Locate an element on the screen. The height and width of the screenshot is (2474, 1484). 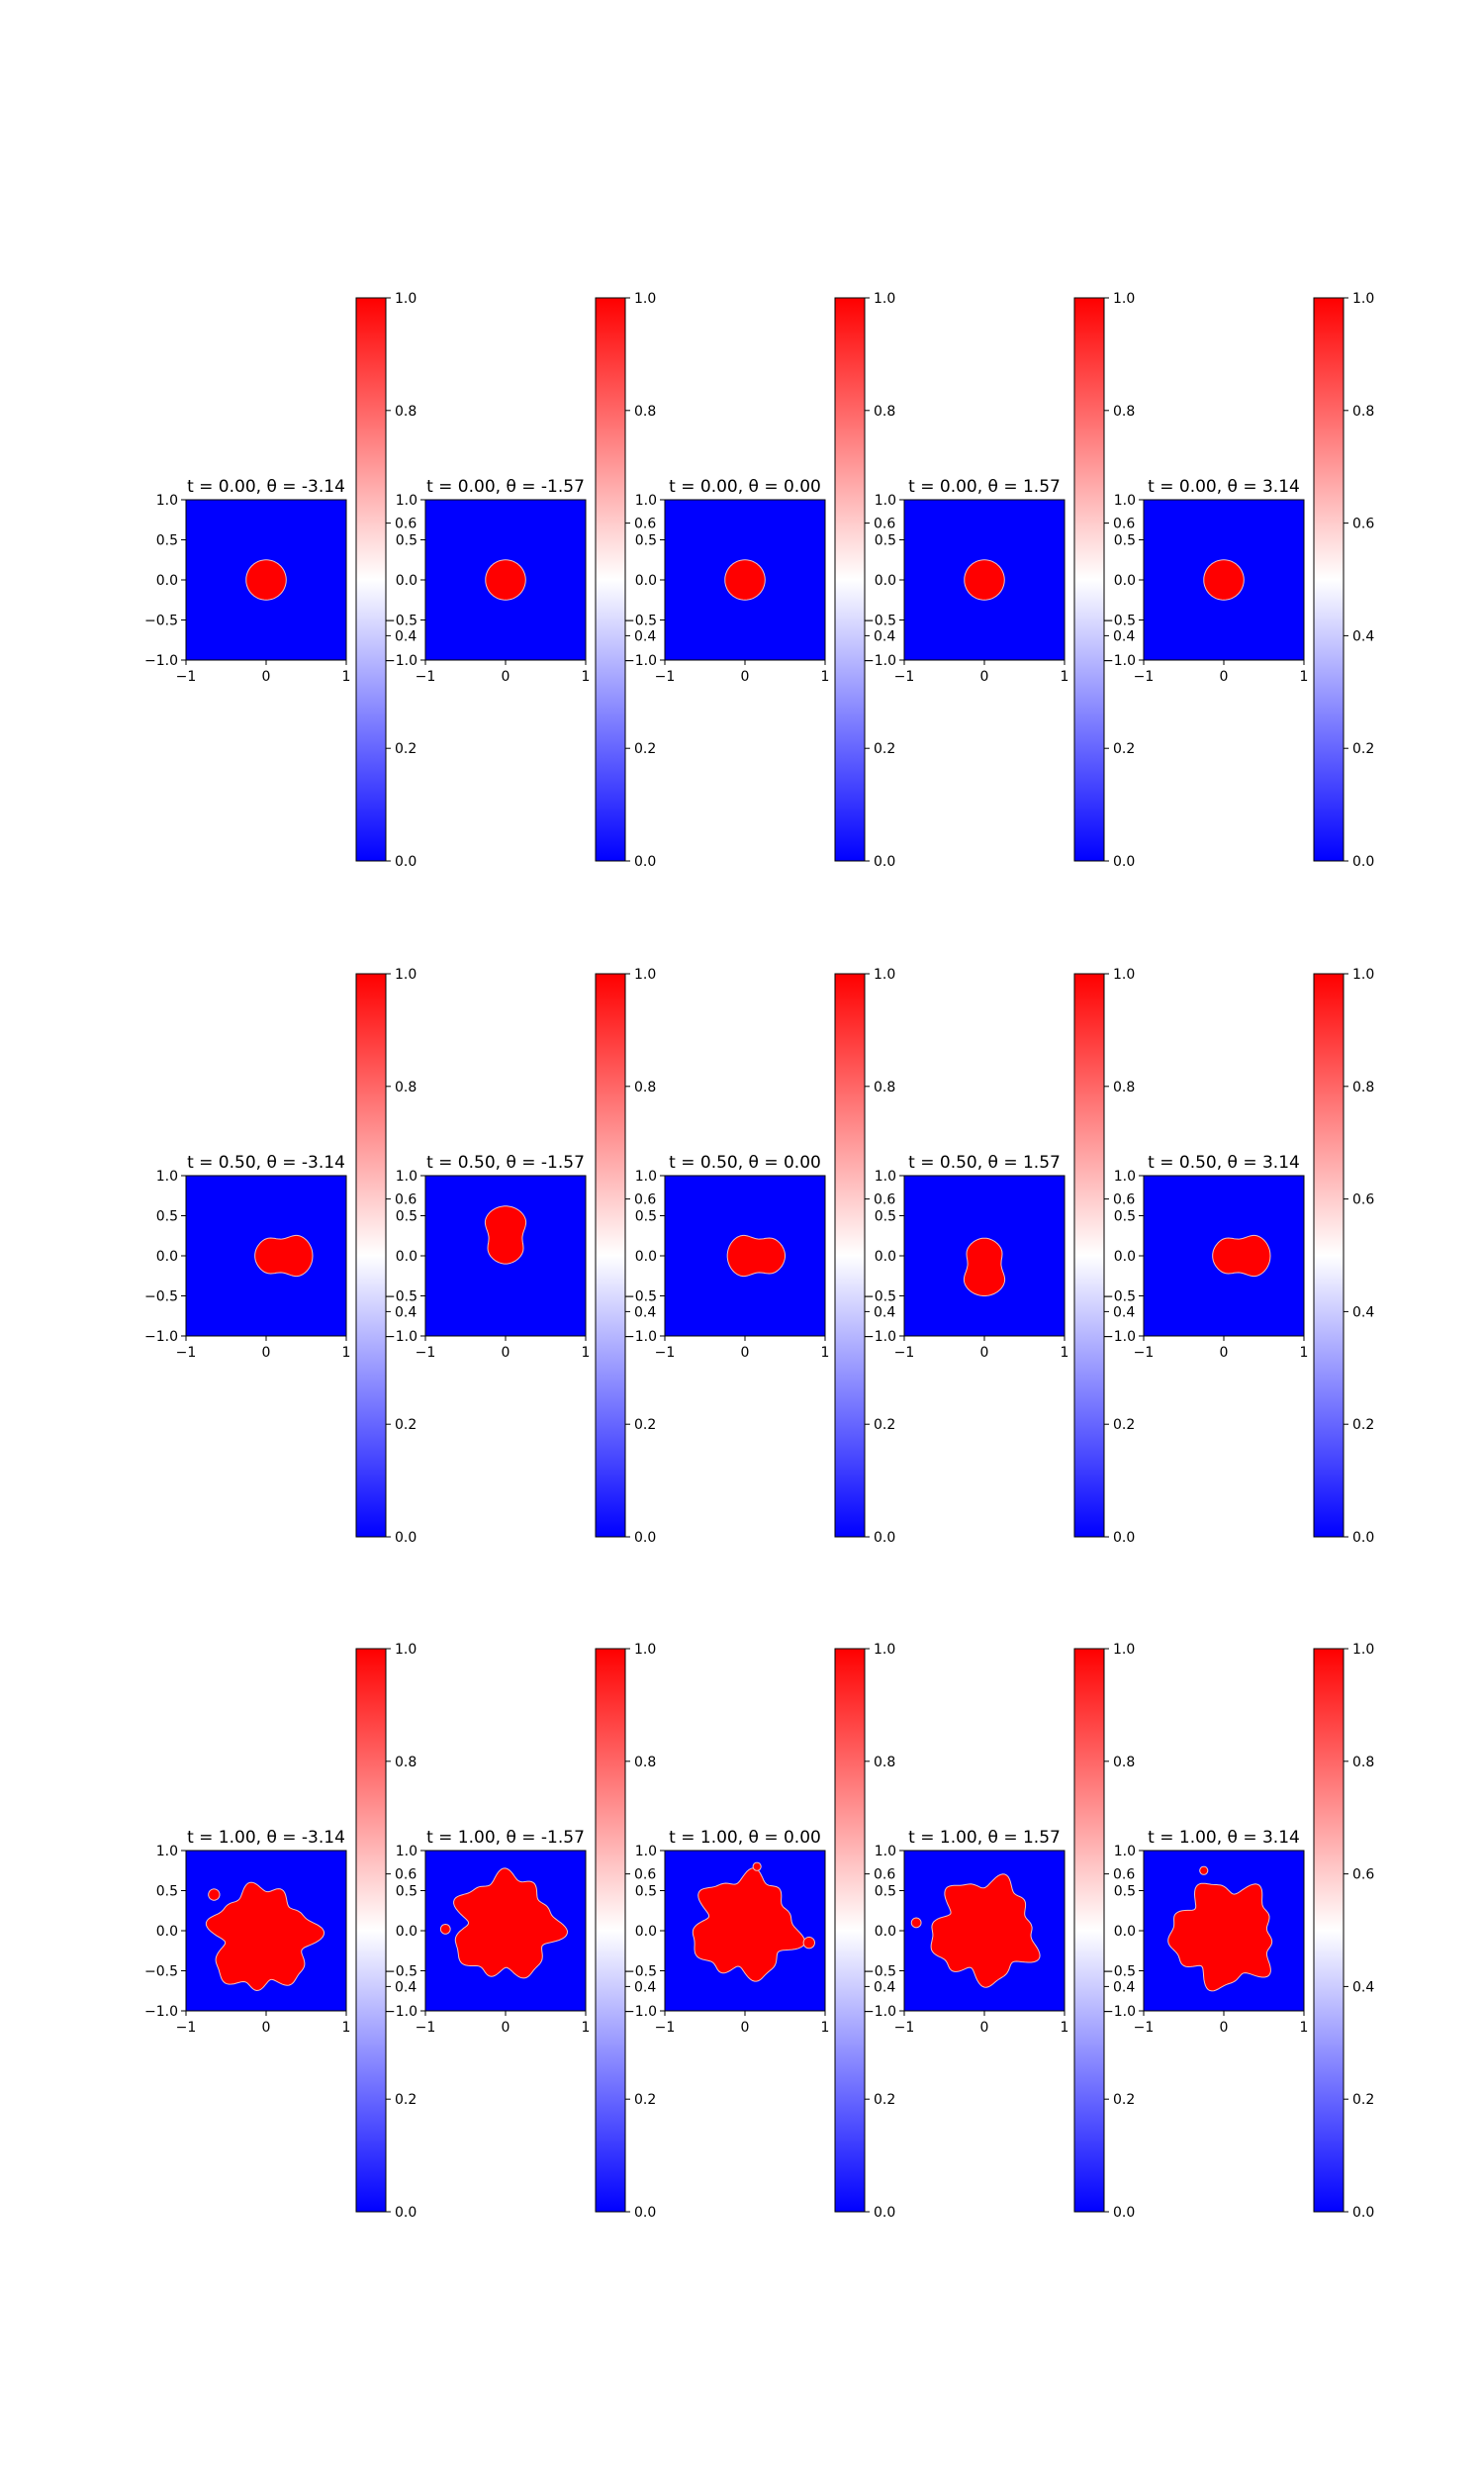
panel-title: t = 1.00, θ = -1.57 is located at coordinates (505, 1838).